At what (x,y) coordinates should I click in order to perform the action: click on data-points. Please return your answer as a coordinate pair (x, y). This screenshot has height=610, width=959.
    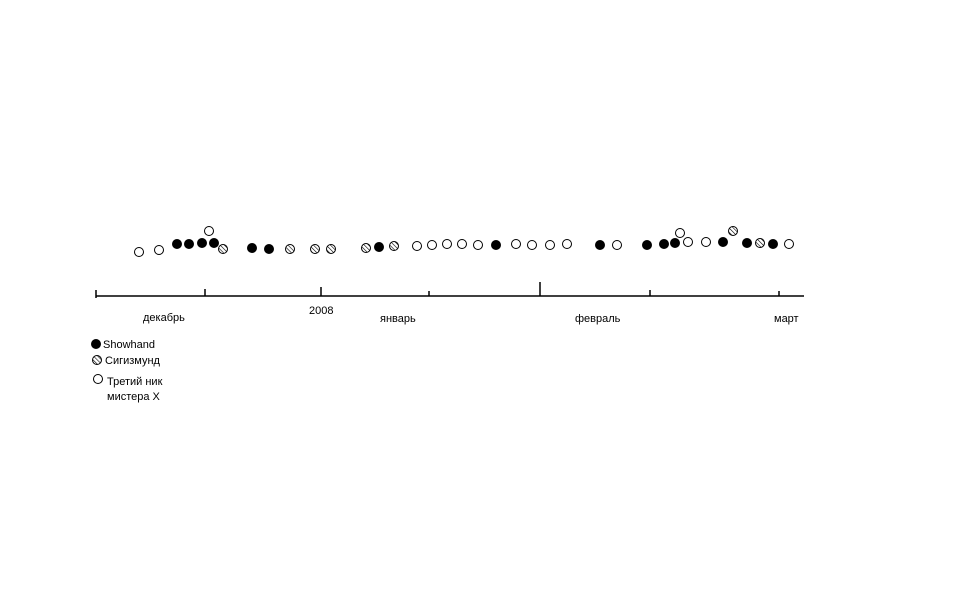
    Looking at the image, I should click on (464, 241).